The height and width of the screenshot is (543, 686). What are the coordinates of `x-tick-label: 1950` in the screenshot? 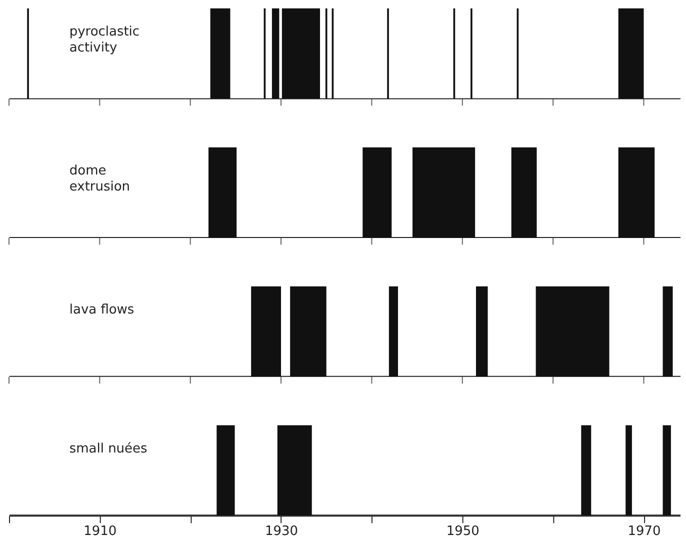 It's located at (463, 532).